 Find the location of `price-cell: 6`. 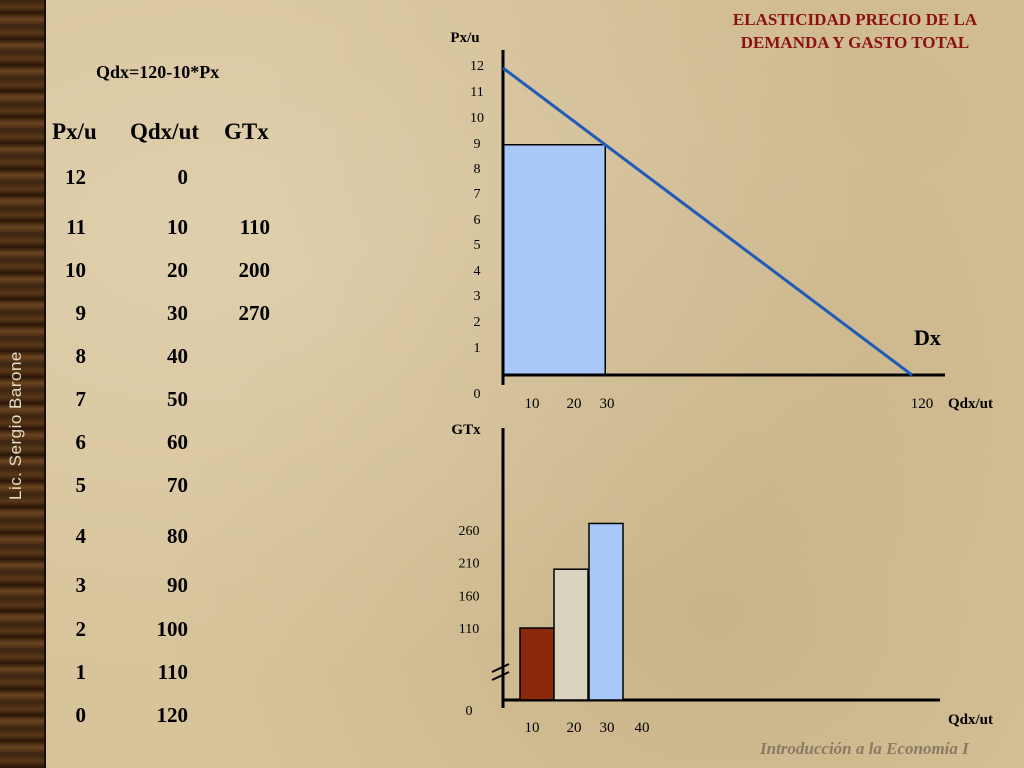

price-cell: 6 is located at coordinates (81, 442).